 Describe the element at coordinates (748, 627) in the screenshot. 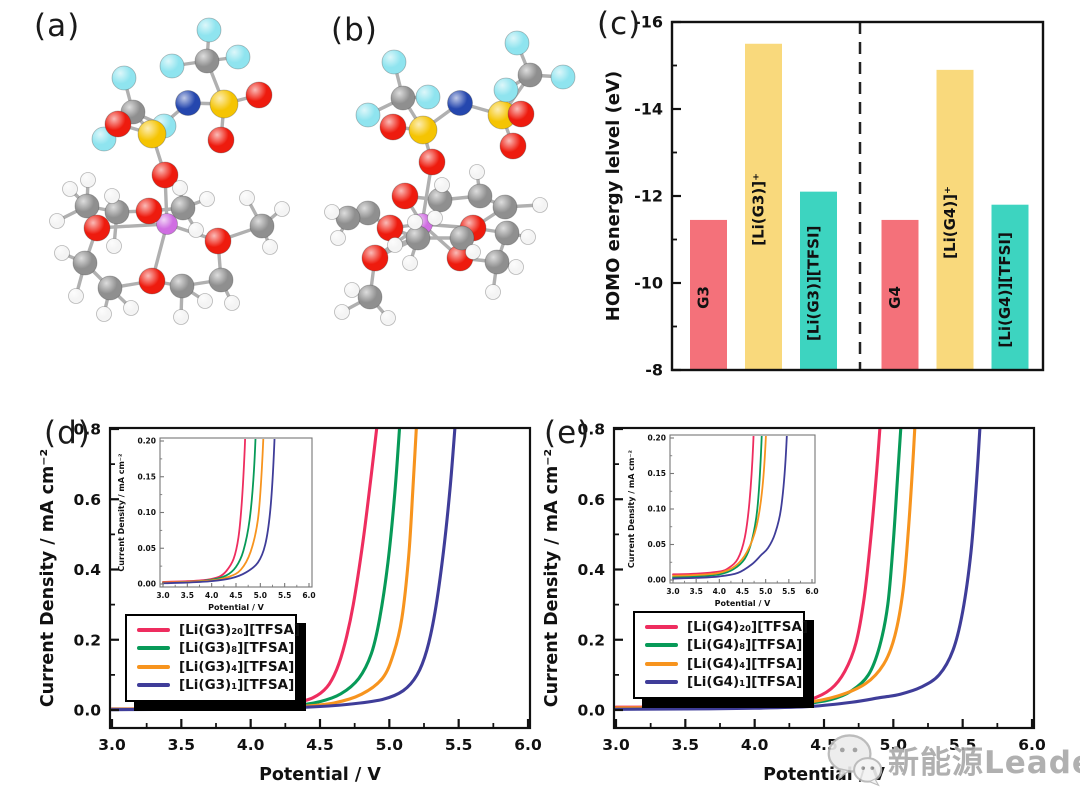

I see `legend-label: [Li(G4)₂₀][TFSA]` at that location.